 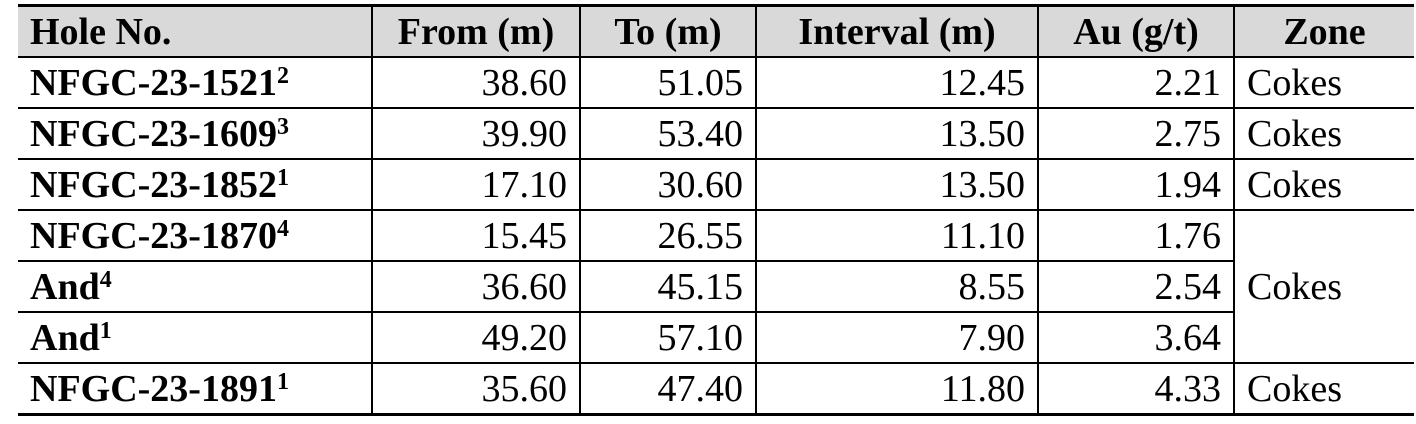 What do you see at coordinates (153, 388) in the screenshot?
I see `hole-id: NFGC-23-1891` at bounding box center [153, 388].